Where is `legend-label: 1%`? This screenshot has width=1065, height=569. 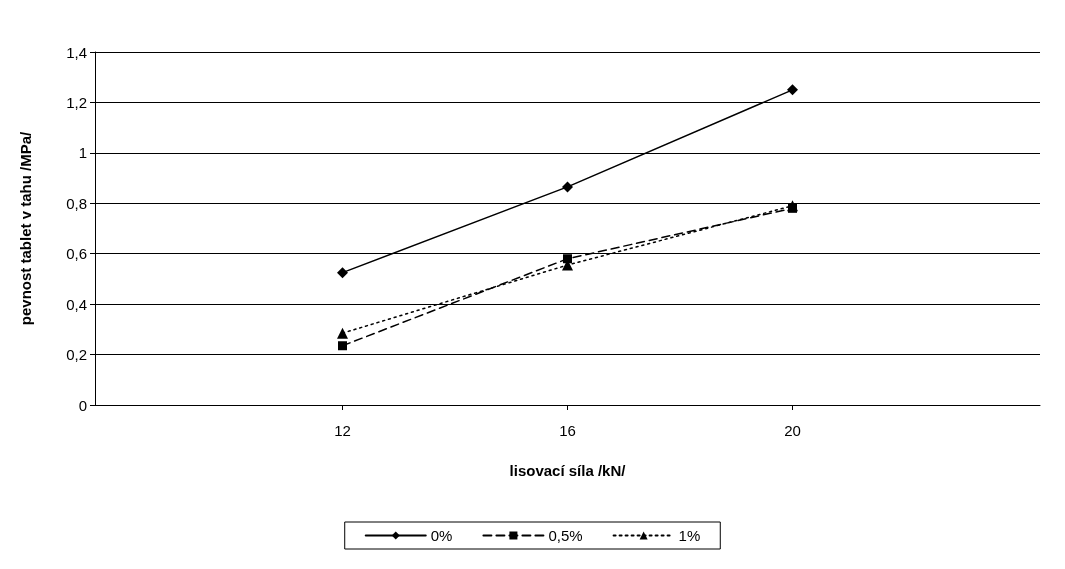 legend-label: 1% is located at coordinates (689, 535).